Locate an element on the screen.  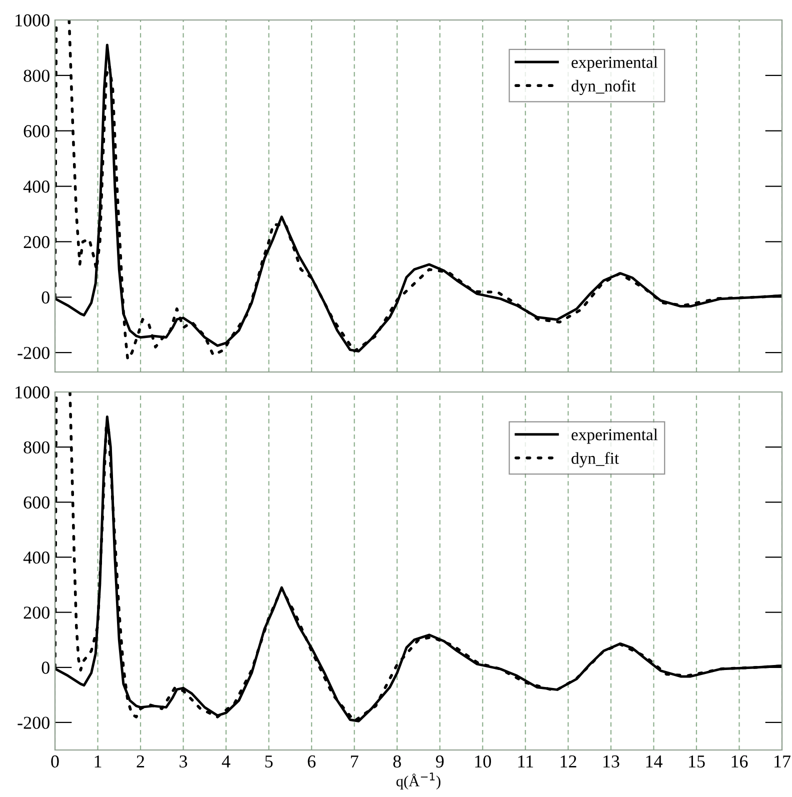
x-tick-label: 7 is located at coordinates (354, 762).